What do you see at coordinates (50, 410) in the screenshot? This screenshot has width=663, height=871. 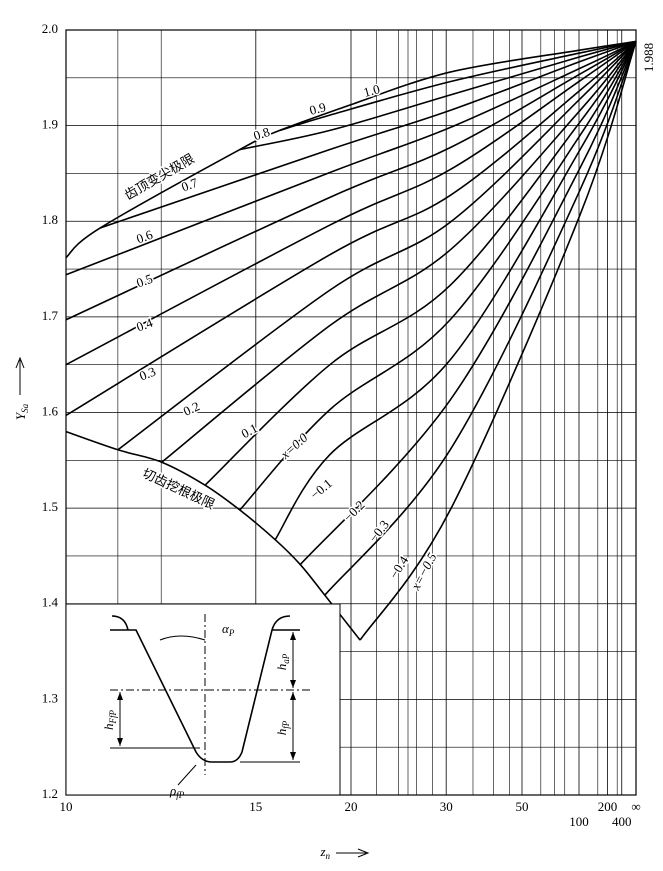 I see `y-tick-label: 1.6` at bounding box center [50, 410].